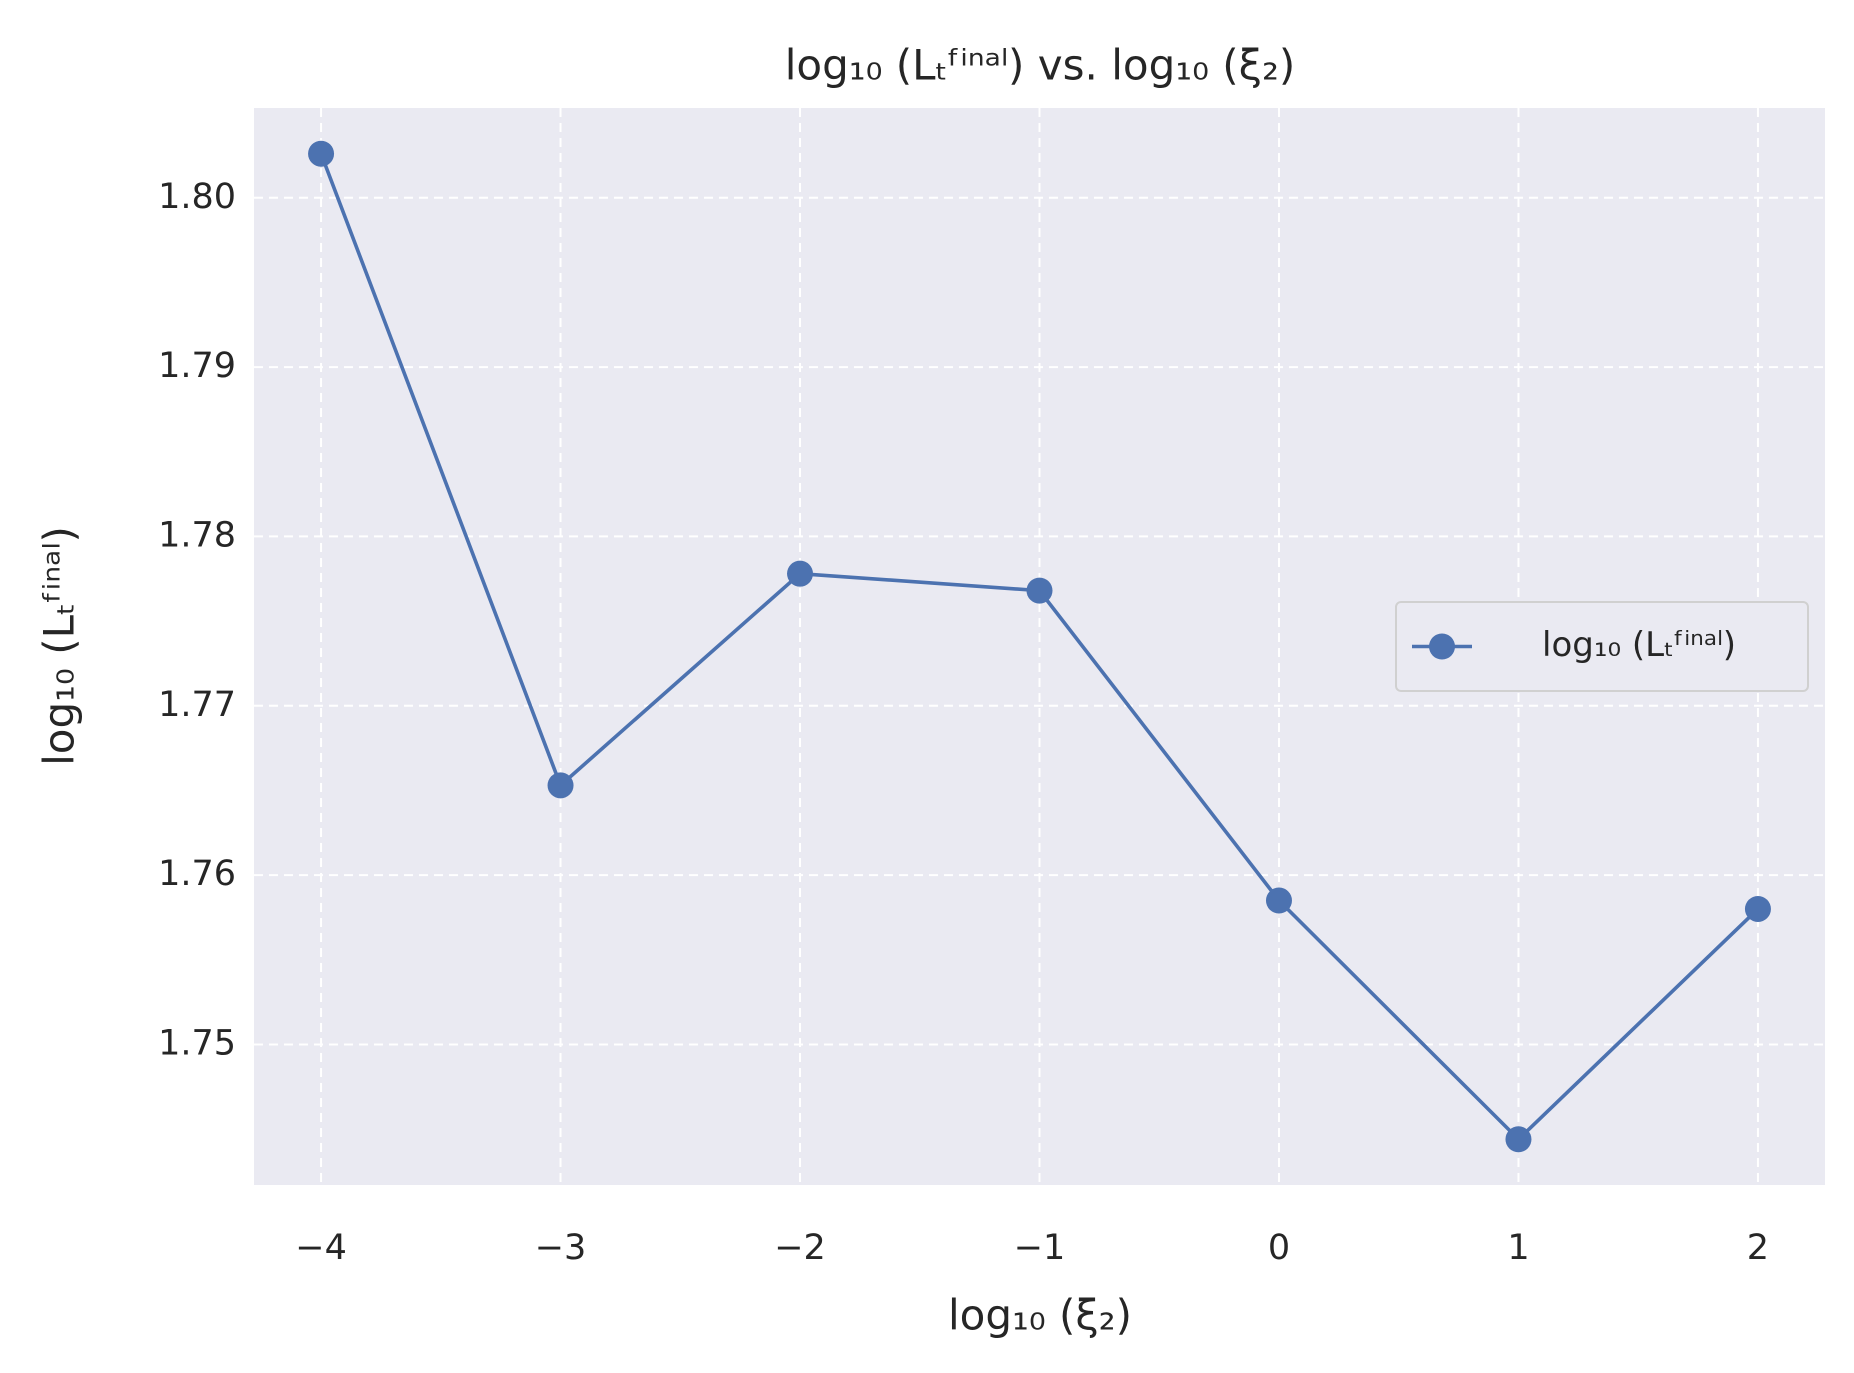 The height and width of the screenshot is (1373, 1854). I want to click on y-axis-label: log₁₀ (Lₜᶠⁱⁿᵃˡ), so click(59, 646).